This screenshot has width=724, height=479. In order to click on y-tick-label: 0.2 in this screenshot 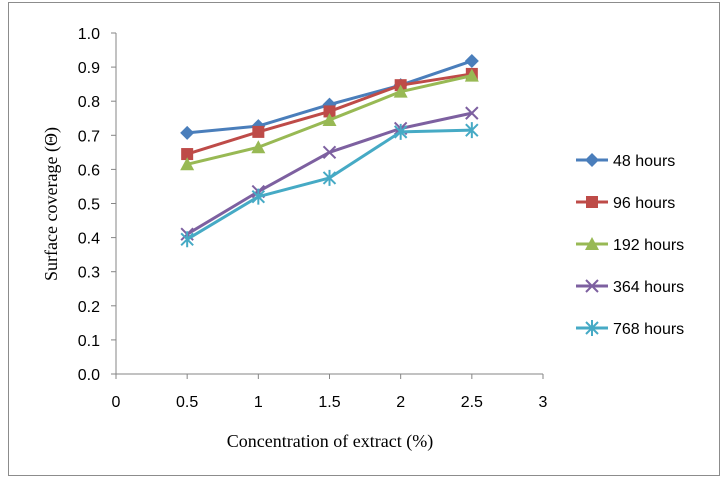, I will do `click(89, 307)`.